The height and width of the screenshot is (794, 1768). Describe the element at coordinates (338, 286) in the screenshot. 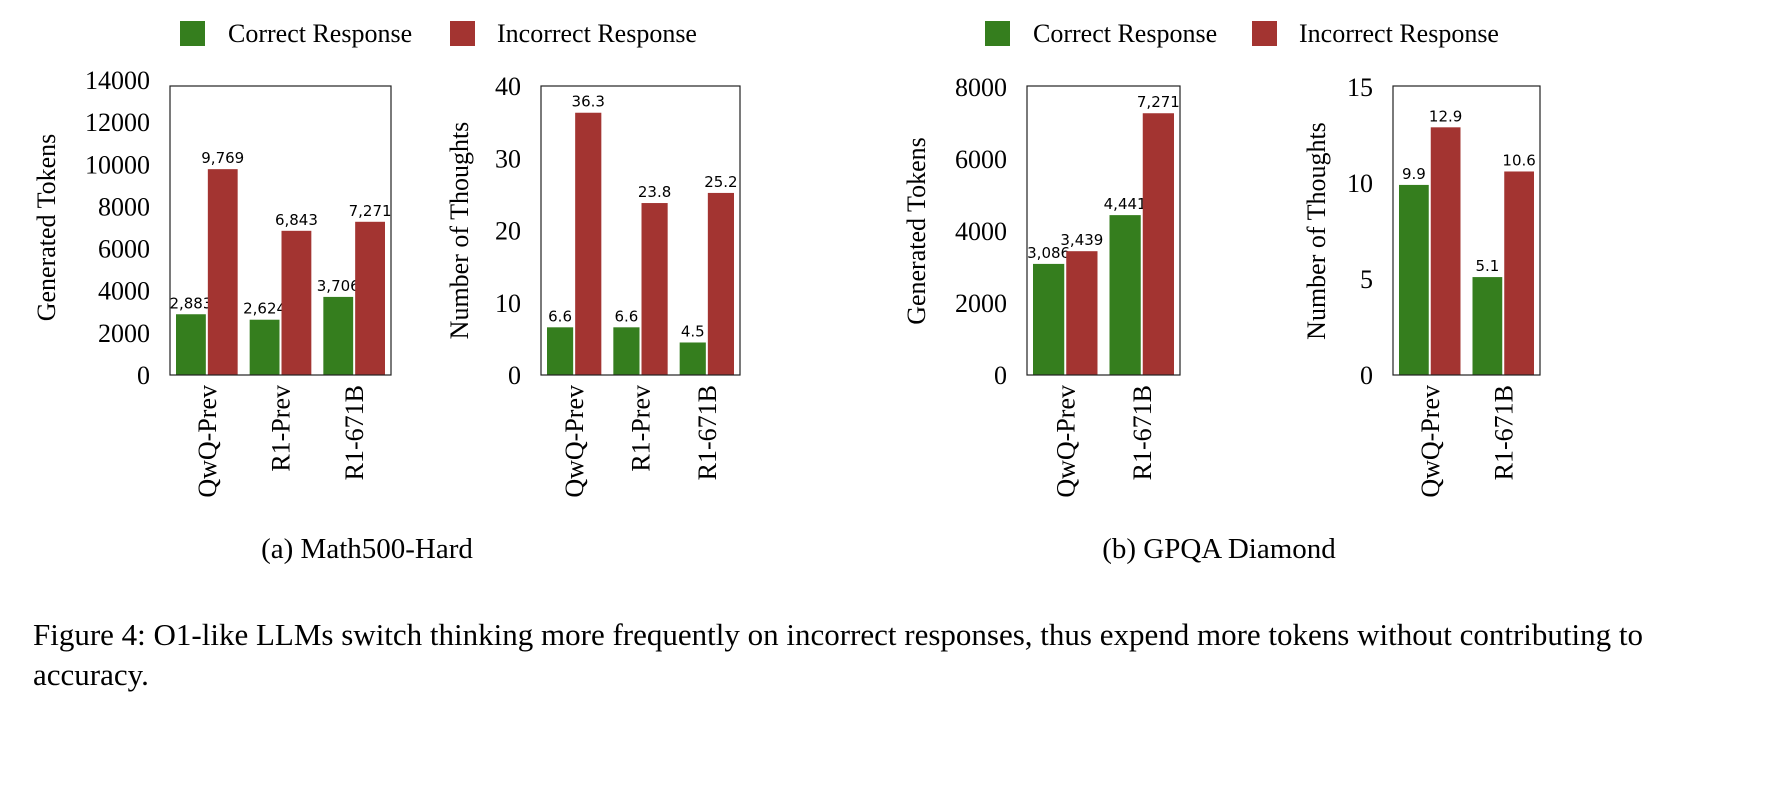

I see `data-label: 3,706` at that location.